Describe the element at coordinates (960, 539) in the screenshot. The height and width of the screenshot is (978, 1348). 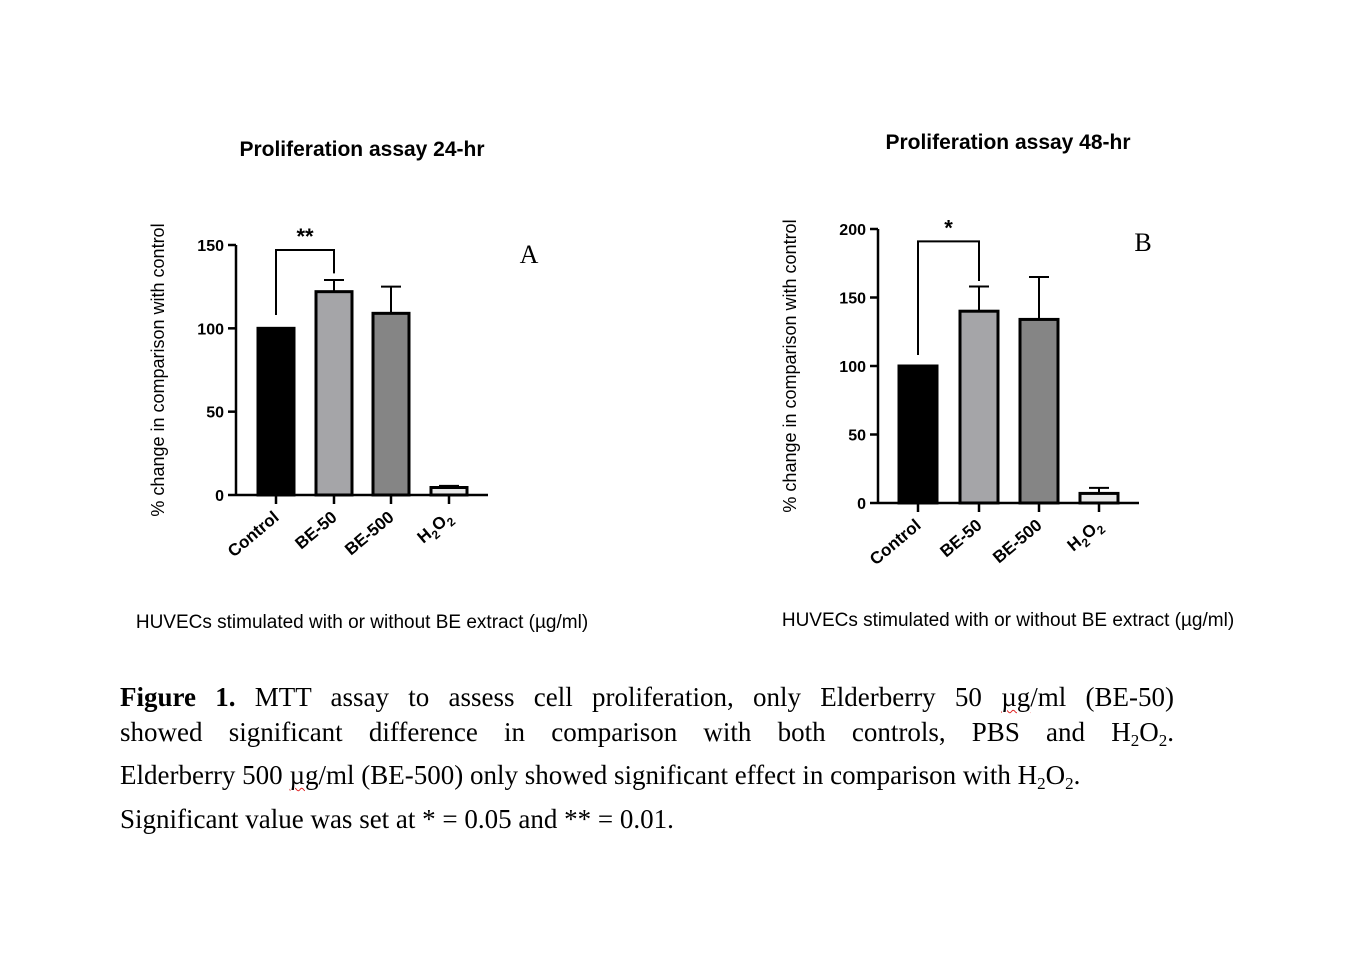
I see `chart-b-category-label: BE-50` at that location.